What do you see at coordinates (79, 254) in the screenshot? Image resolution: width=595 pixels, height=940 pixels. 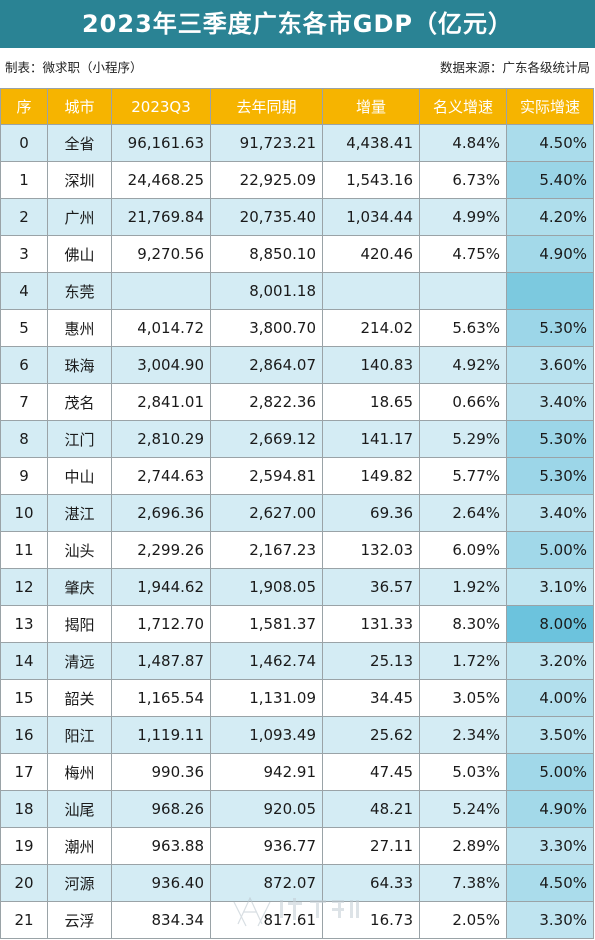 I see `cell-city: 佛山` at bounding box center [79, 254].